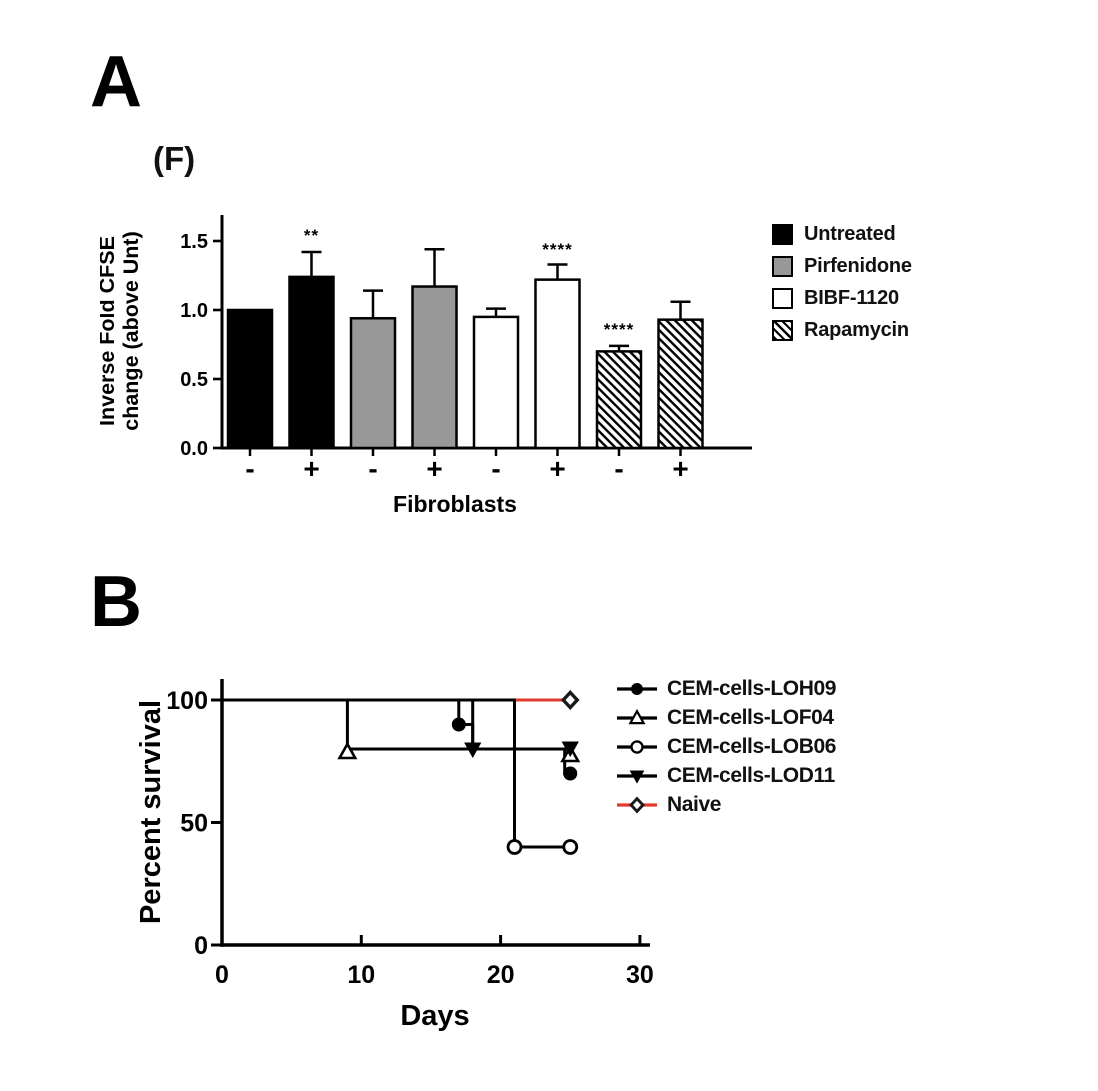  I want to click on legend-label: CEM-cells-LOD11, so click(751, 775).